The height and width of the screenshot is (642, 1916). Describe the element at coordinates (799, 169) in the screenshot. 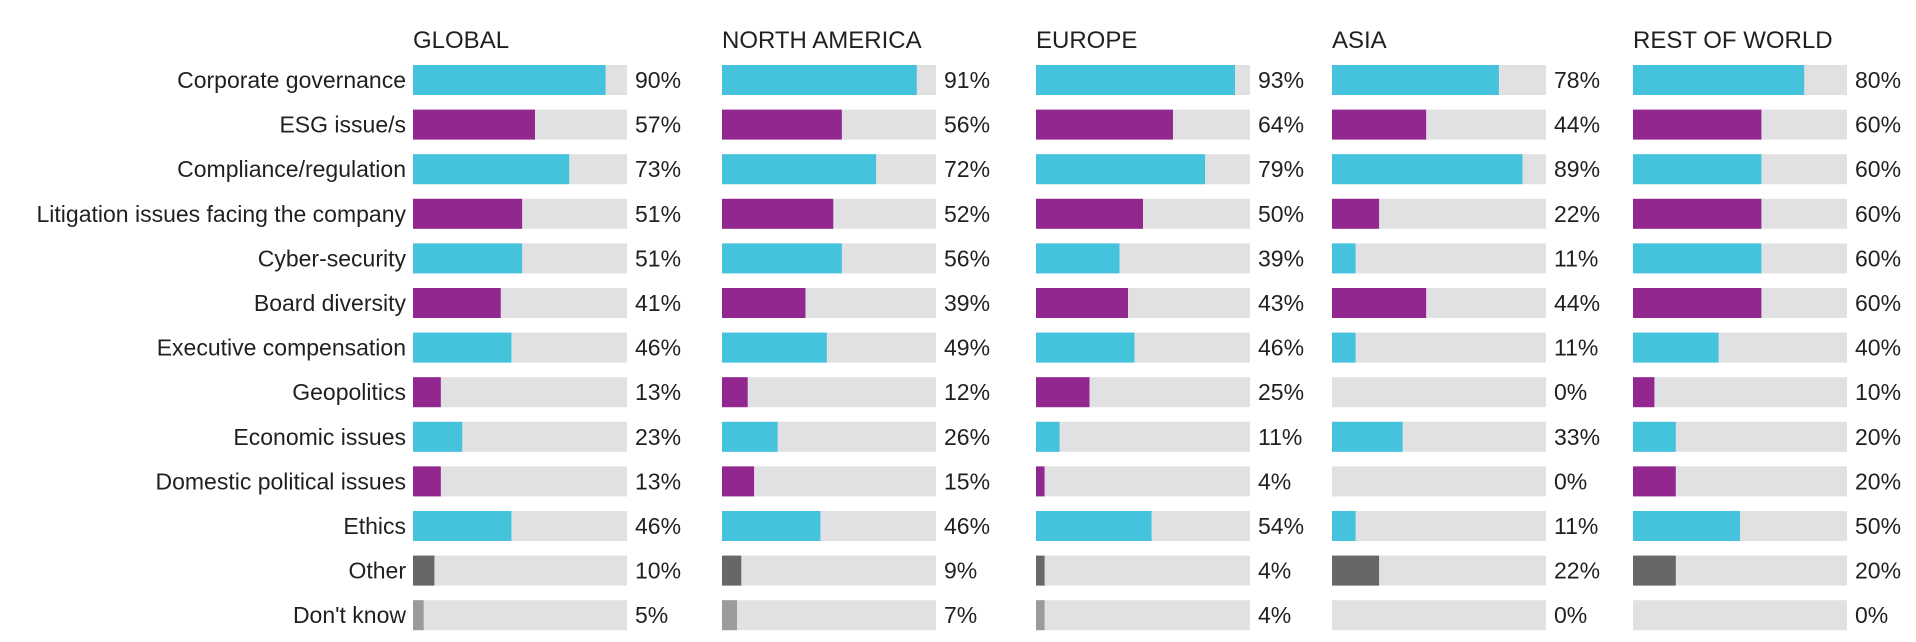

I see `bar-north-america-compliance-regulation` at that location.